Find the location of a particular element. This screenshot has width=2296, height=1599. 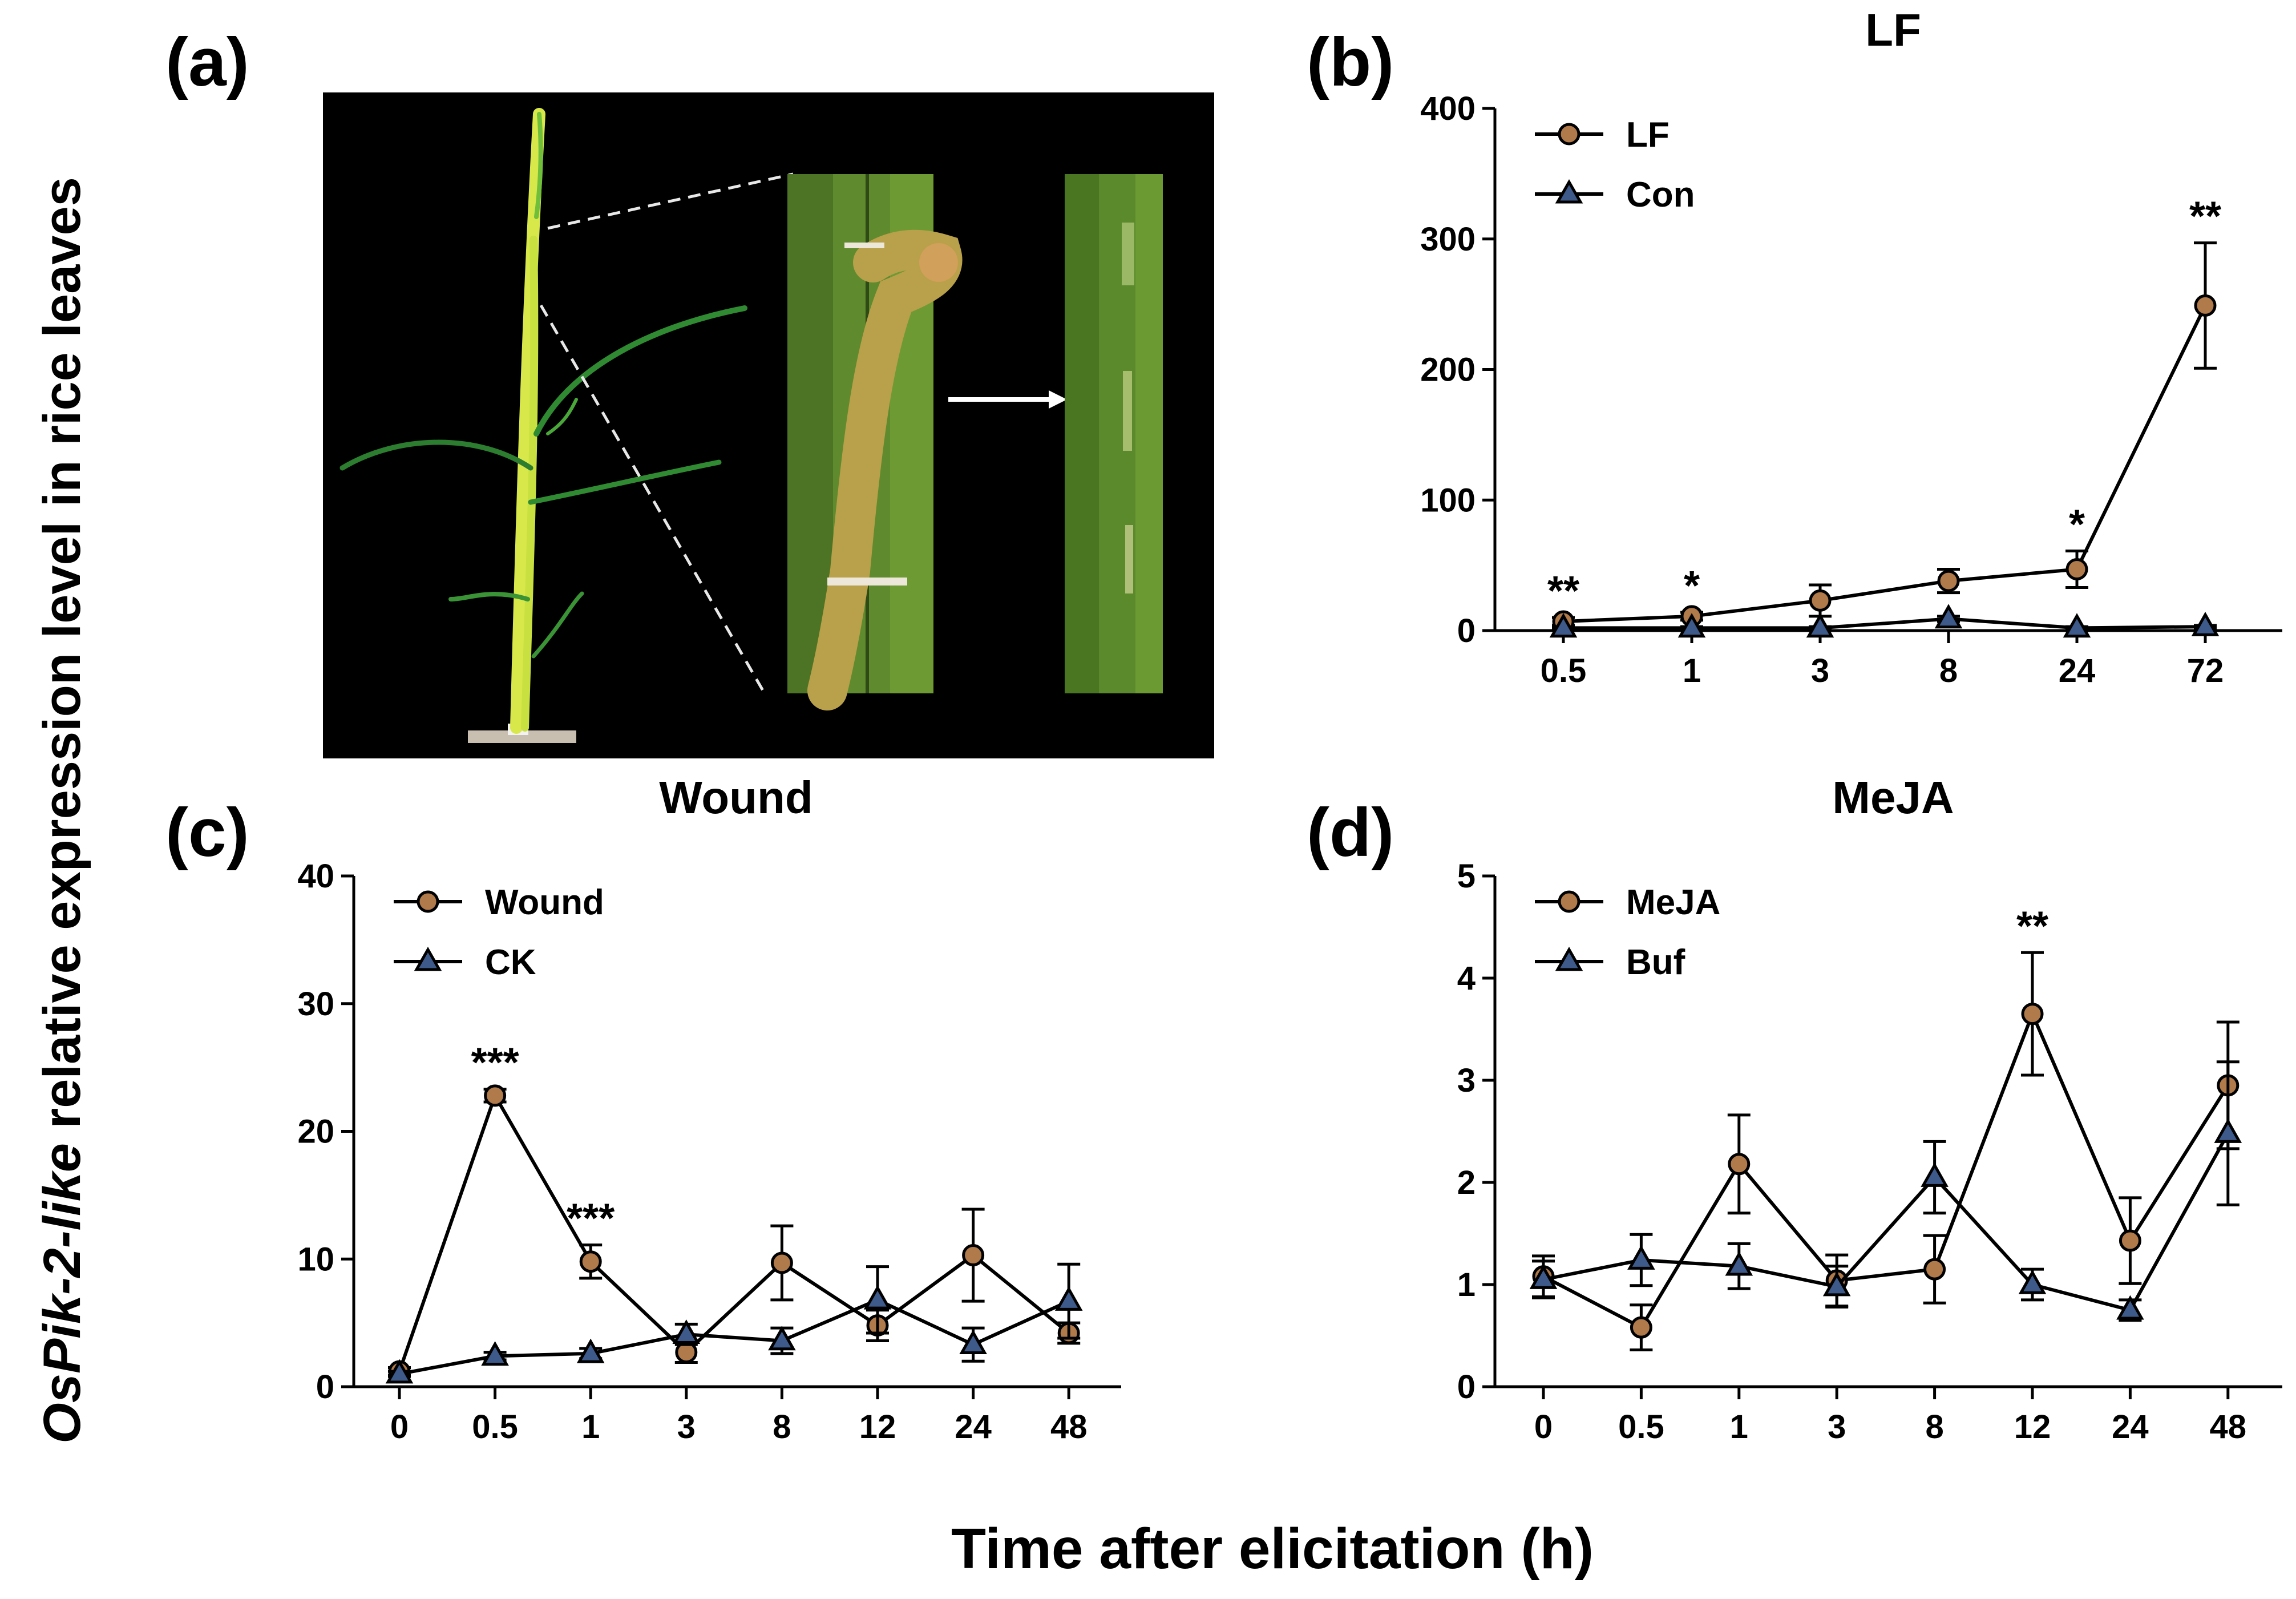

chart-c-legend-marker-wound is located at coordinates (428, 901).